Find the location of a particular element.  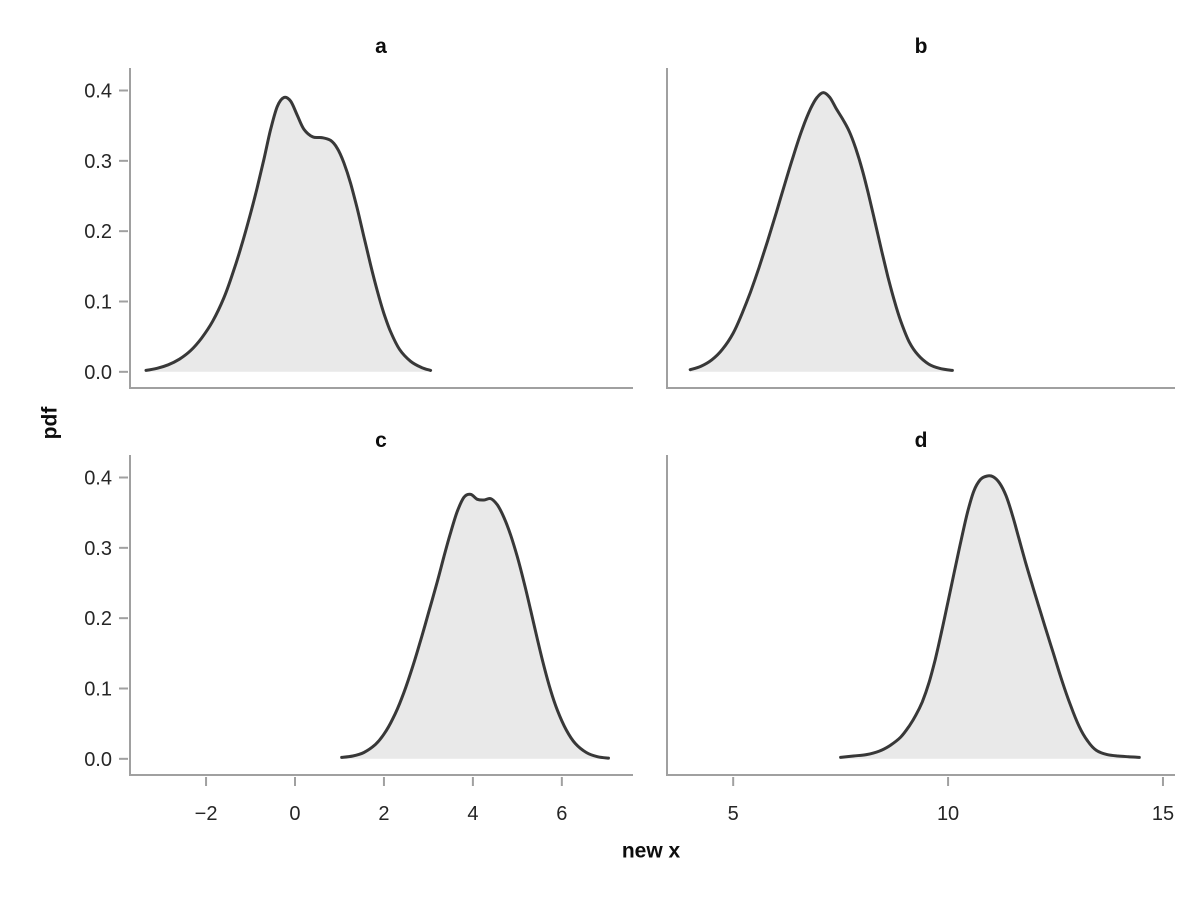

panel-b-density-curve is located at coordinates (821, 231).